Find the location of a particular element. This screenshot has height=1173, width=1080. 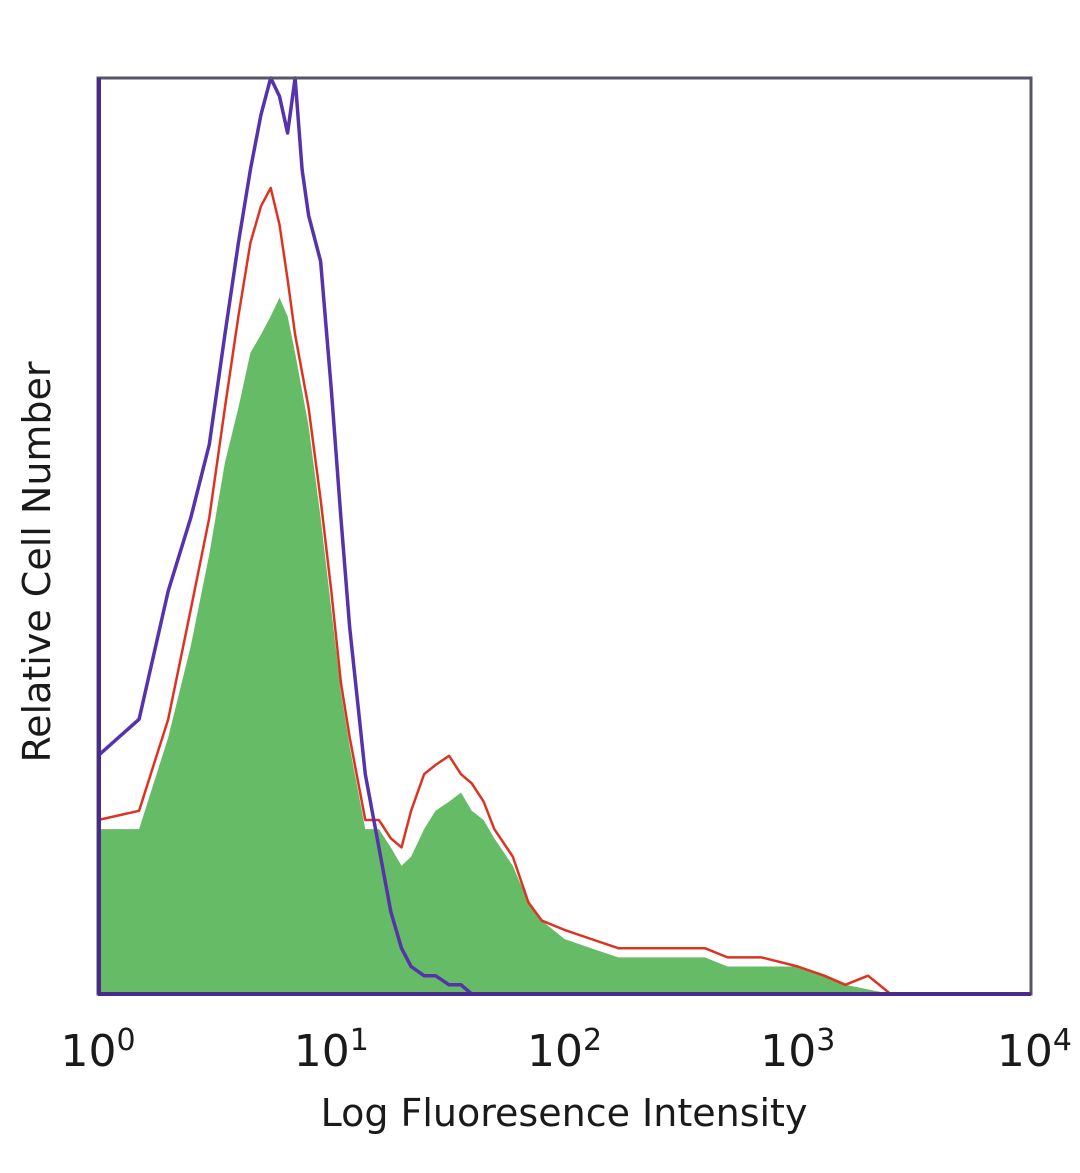

x-tick-labels: 100 101 102 103 104 is located at coordinates (566, 1050).